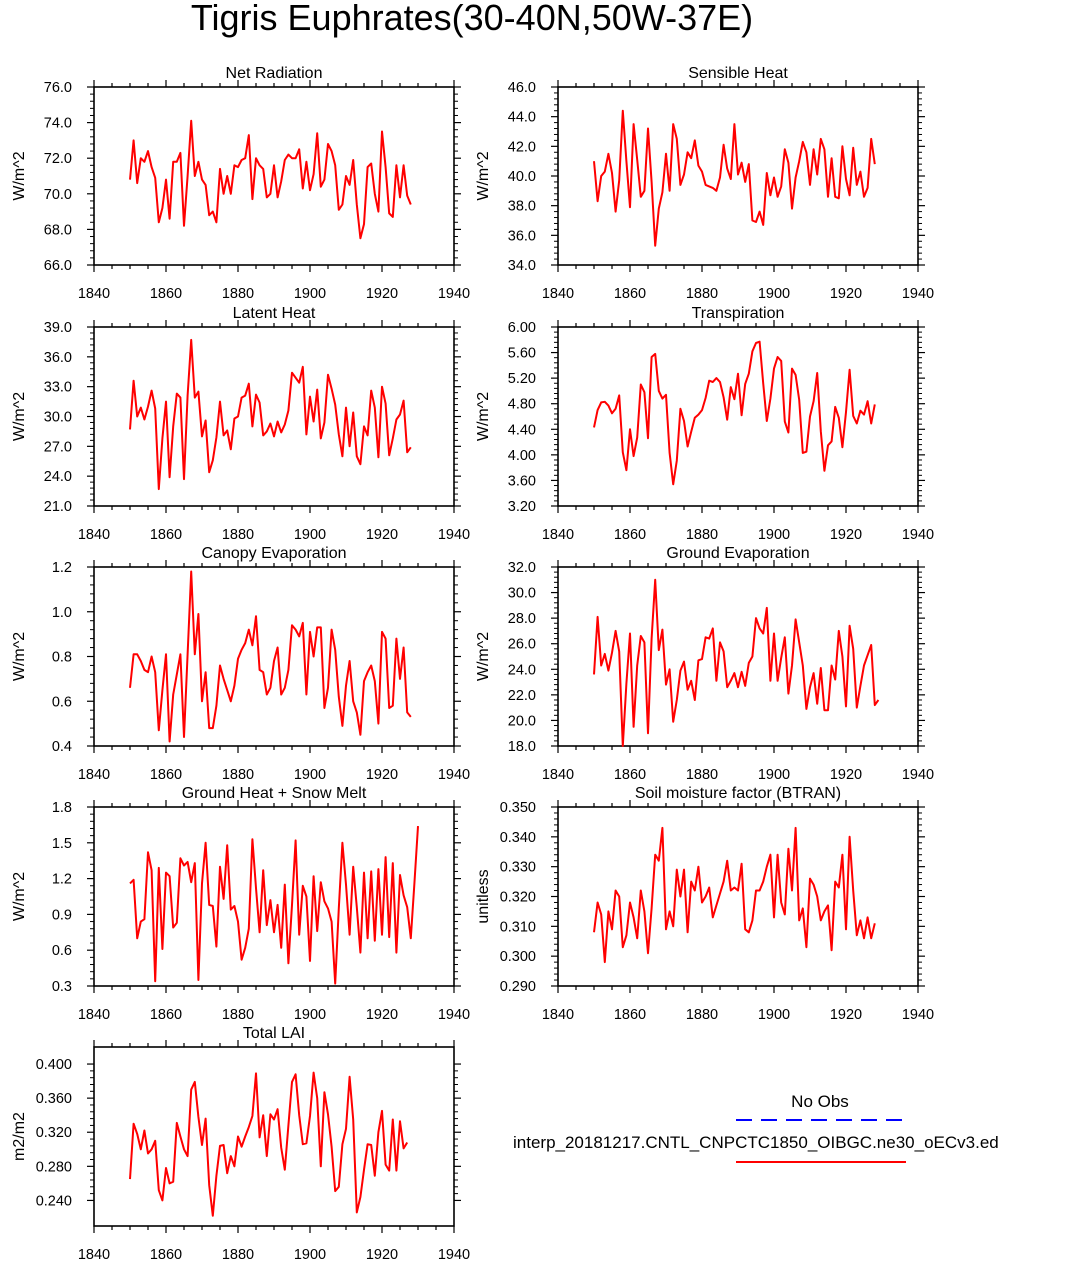  Describe the element at coordinates (54, 1201) in the screenshot. I see `y-tick-label: 0.240` at that location.